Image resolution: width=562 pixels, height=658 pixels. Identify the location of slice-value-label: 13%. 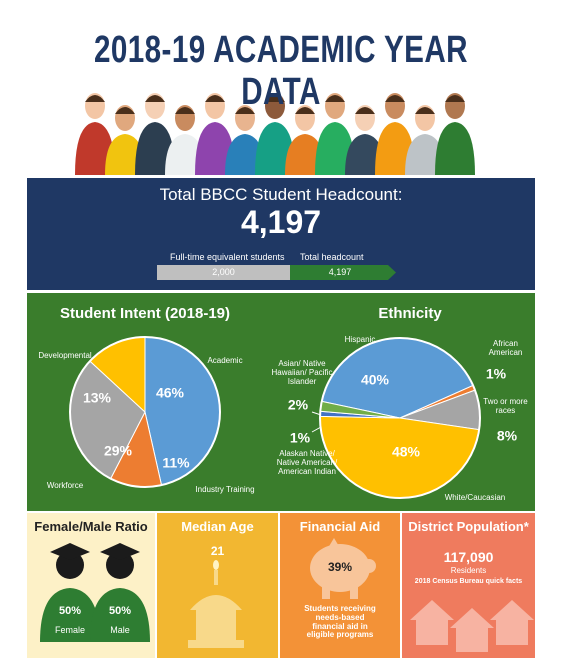
(97, 397).